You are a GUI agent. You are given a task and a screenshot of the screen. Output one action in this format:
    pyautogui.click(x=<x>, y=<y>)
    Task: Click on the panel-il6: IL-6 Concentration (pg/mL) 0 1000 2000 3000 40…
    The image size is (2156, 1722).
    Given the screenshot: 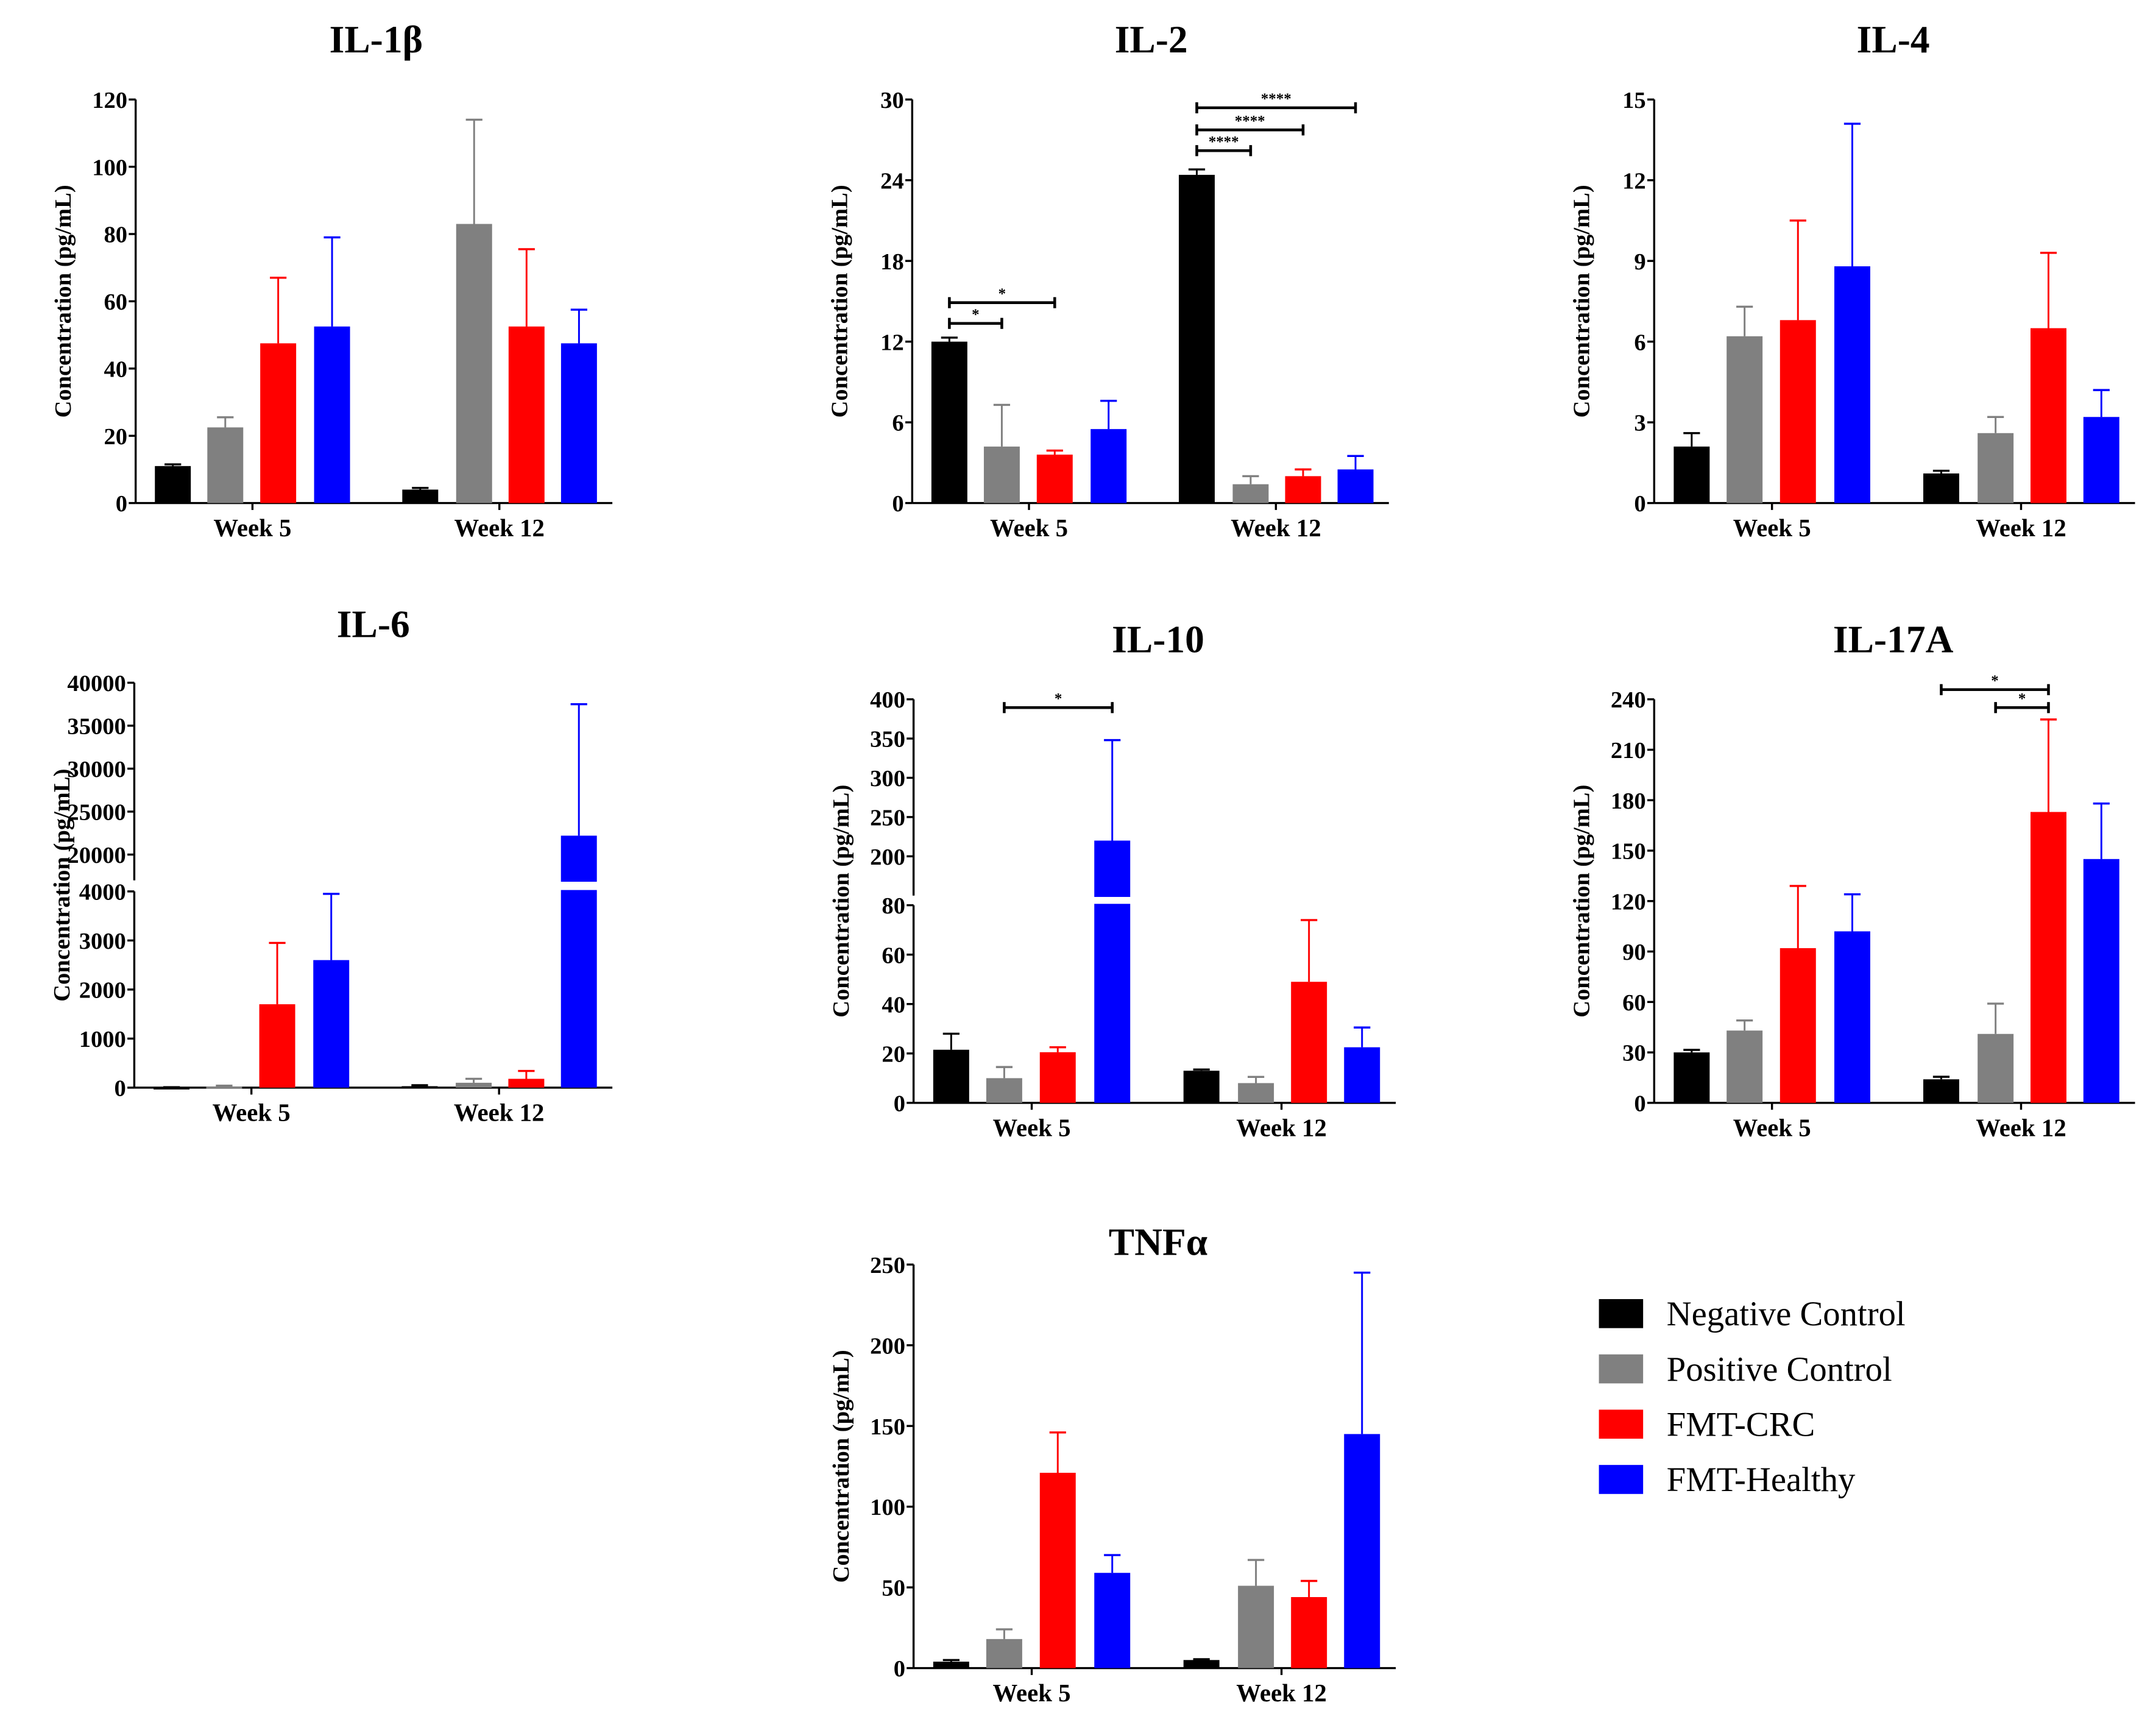 What is the action you would take?
    pyautogui.click(x=331, y=864)
    